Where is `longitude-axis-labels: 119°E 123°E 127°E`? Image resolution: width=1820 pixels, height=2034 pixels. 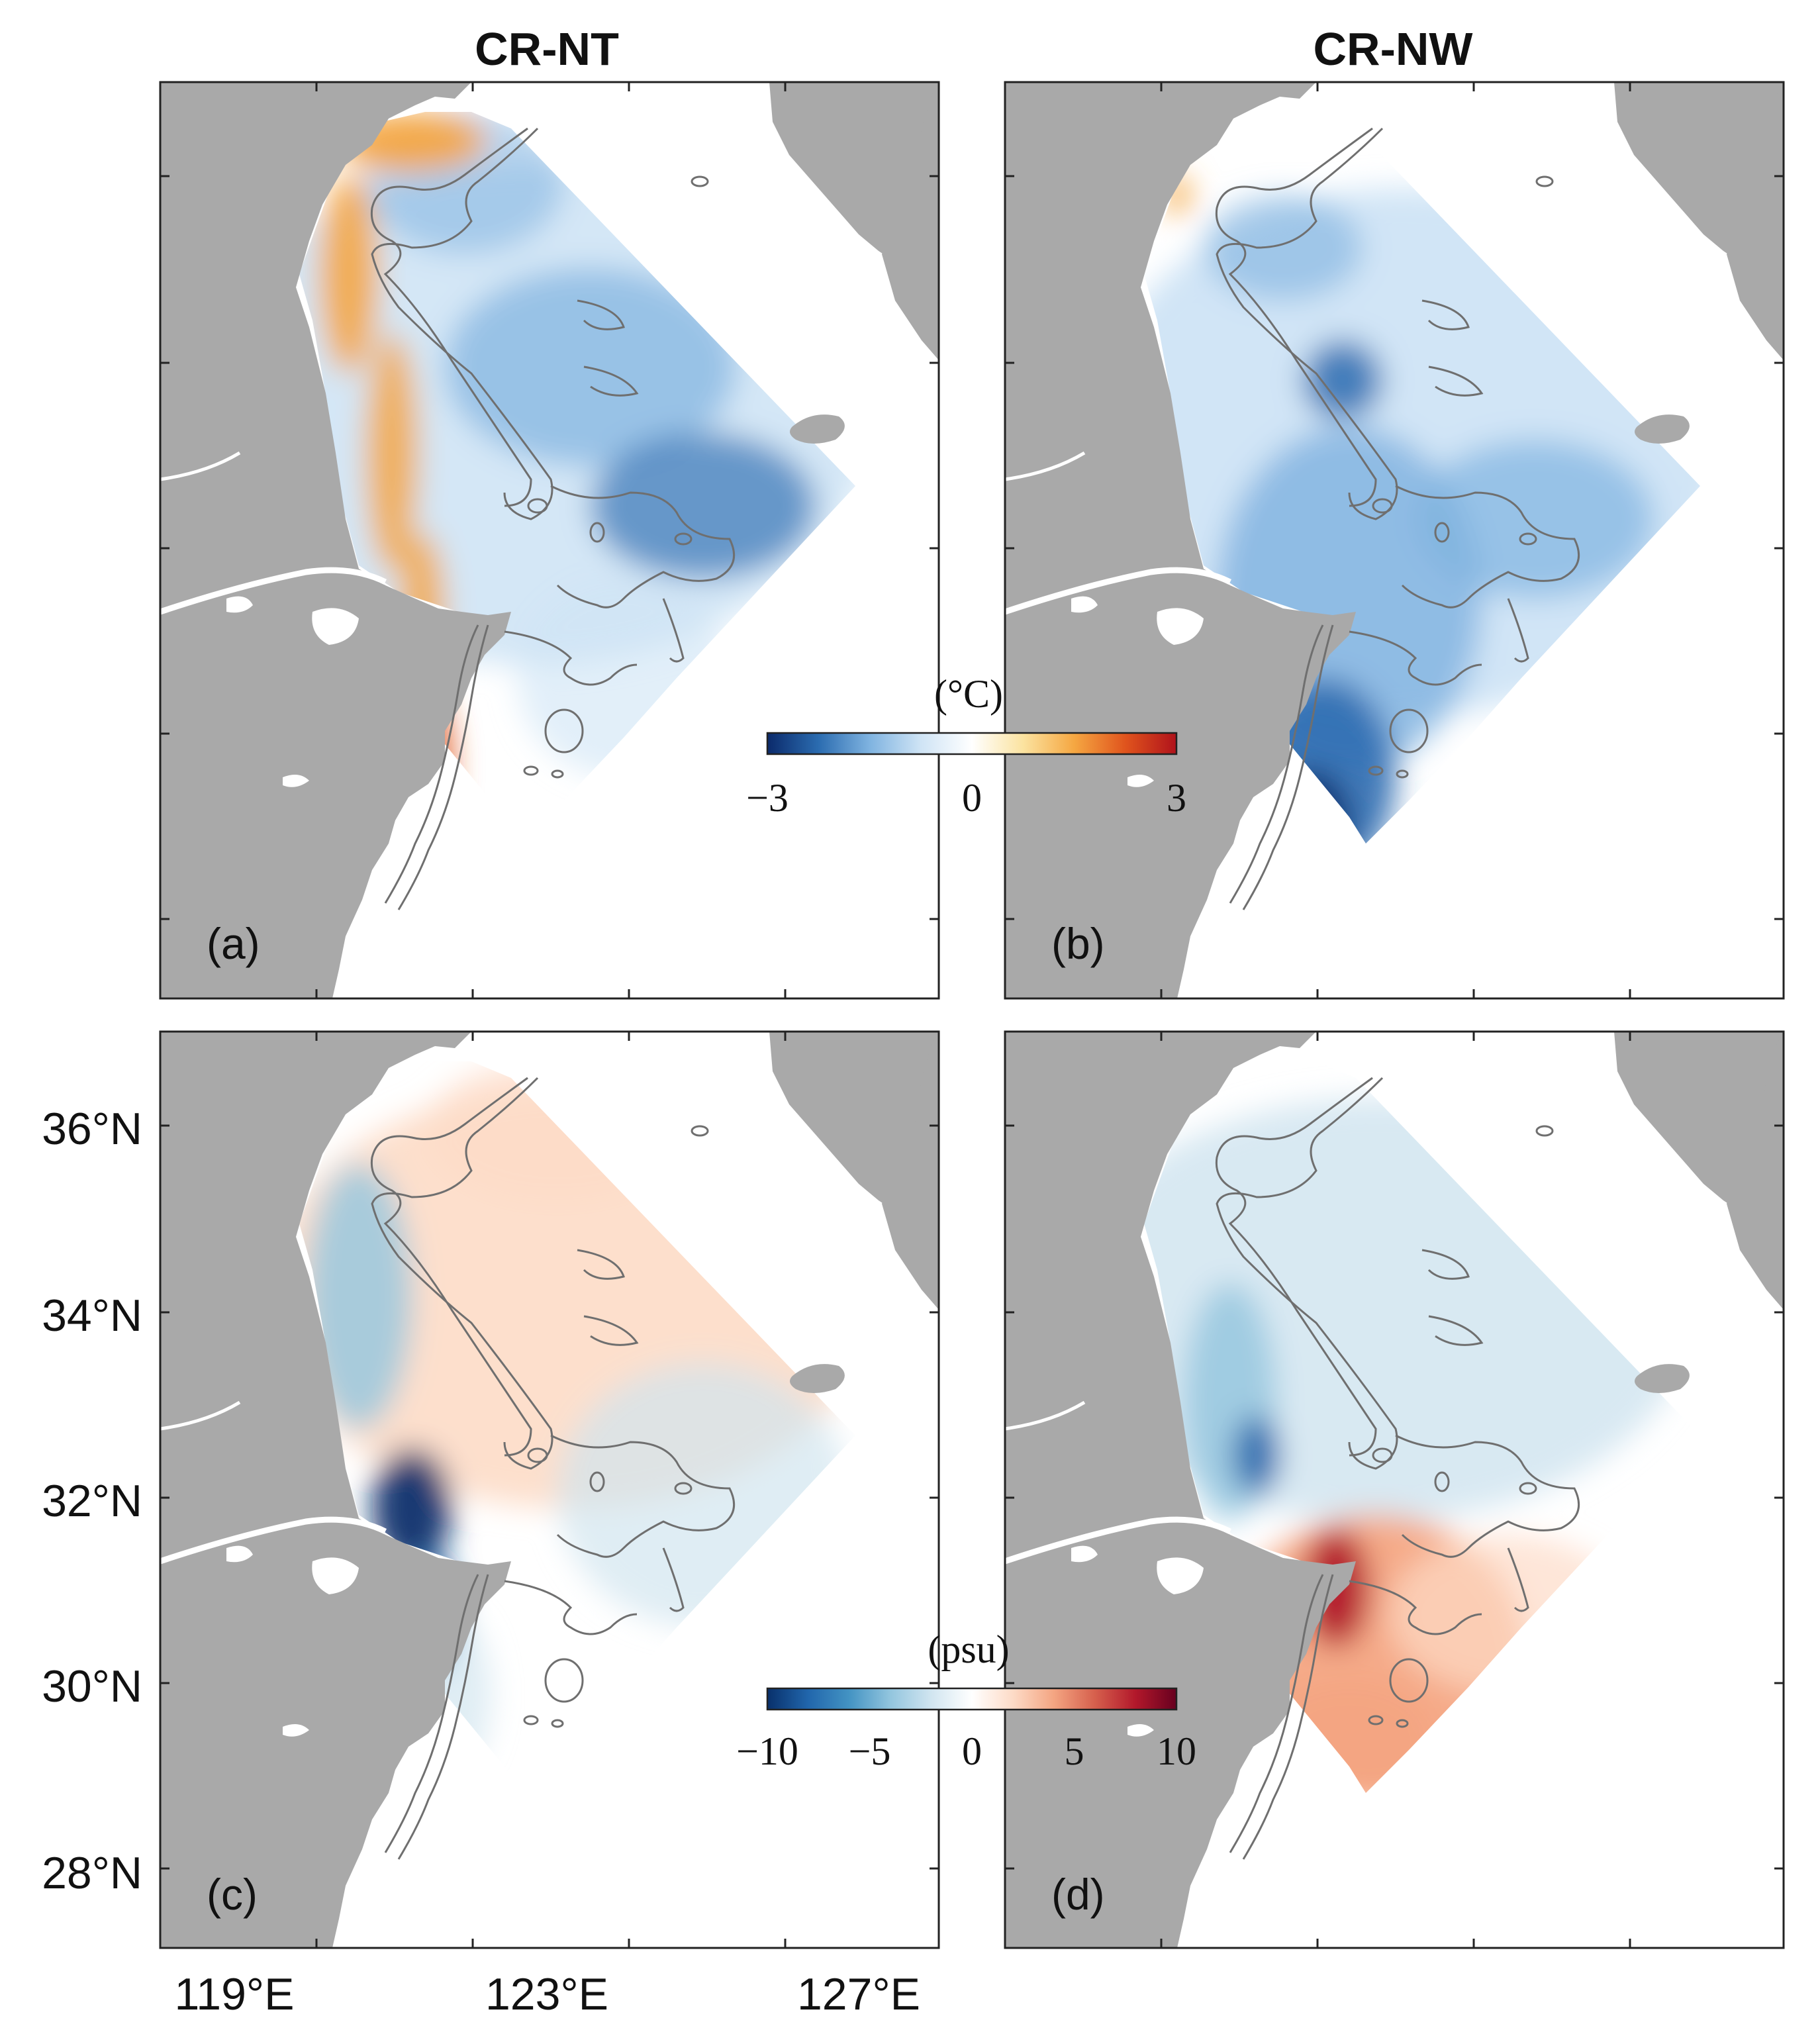 longitude-axis-labels: 119°E 123°E 127°E is located at coordinates (547, 1994).